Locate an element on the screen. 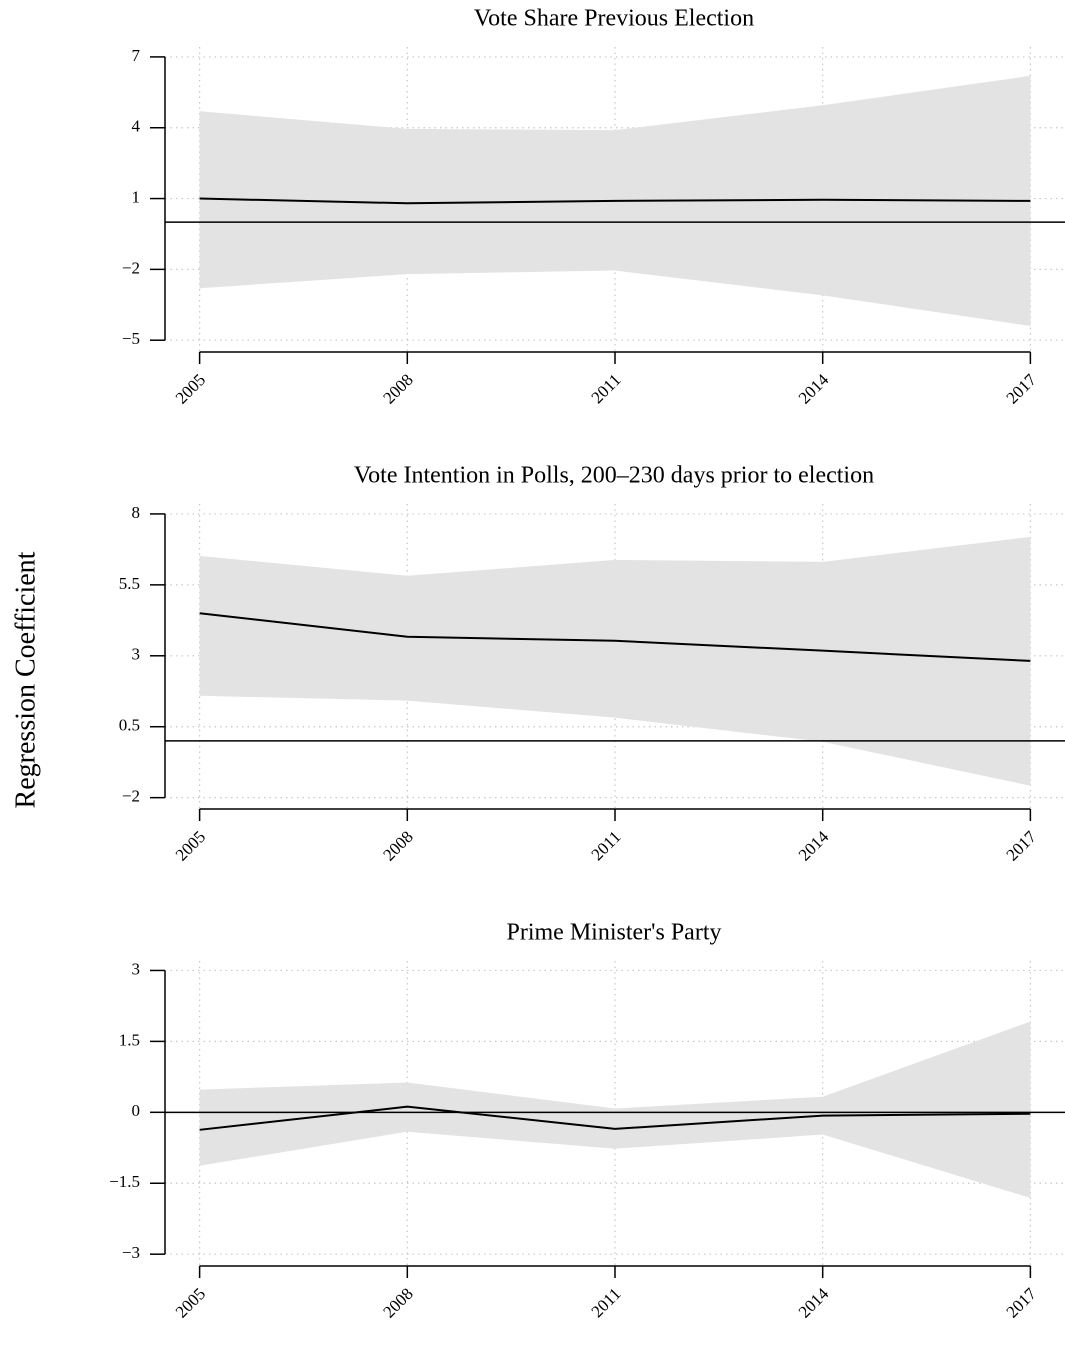 The width and height of the screenshot is (1065, 1348). y-tick-label: 0 is located at coordinates (136, 1110).